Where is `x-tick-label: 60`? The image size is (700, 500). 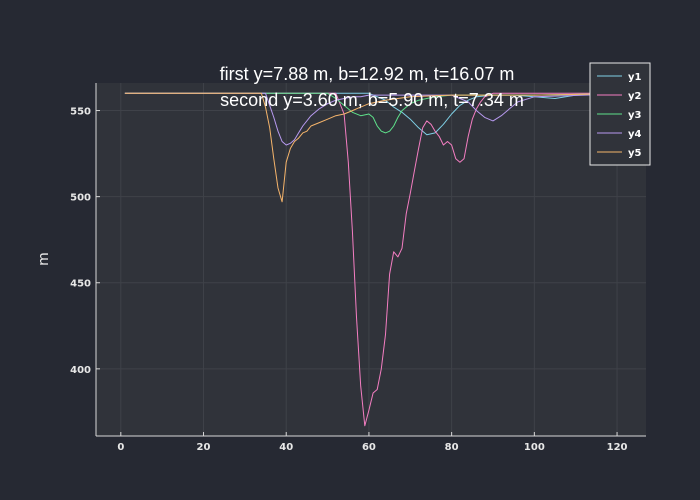 x-tick-label: 60 is located at coordinates (369, 447).